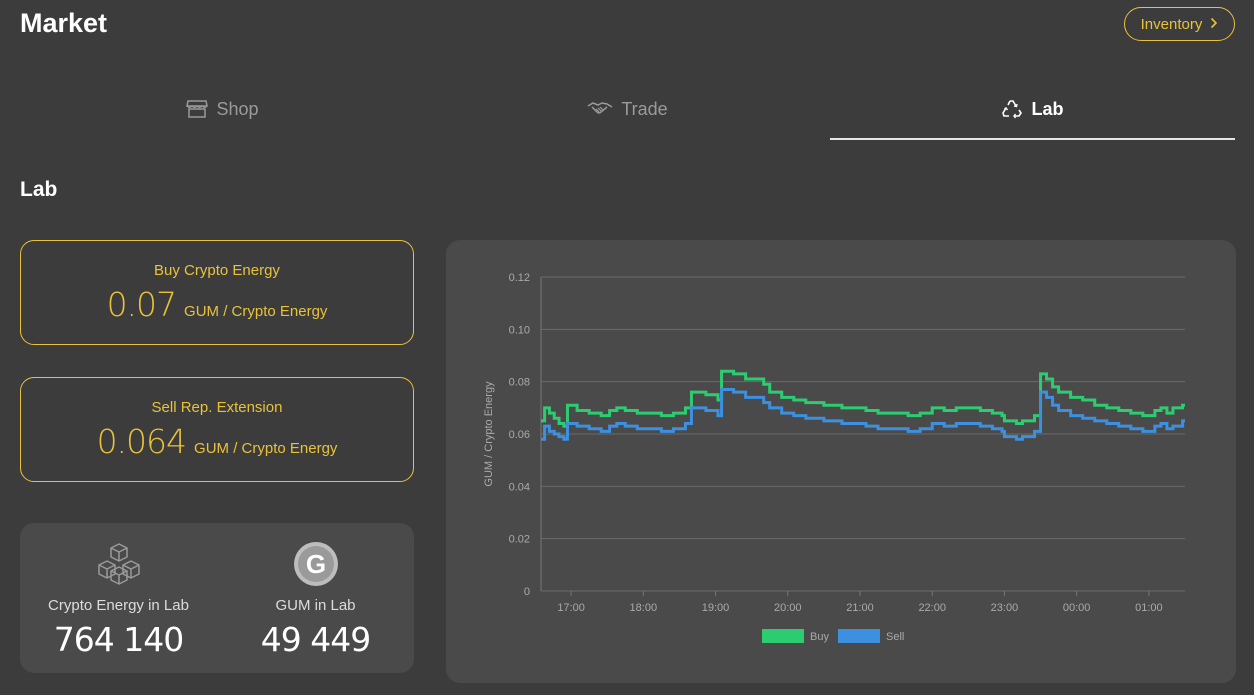  What do you see at coordinates (783, 636) in the screenshot?
I see `legend-swatch-buy` at bounding box center [783, 636].